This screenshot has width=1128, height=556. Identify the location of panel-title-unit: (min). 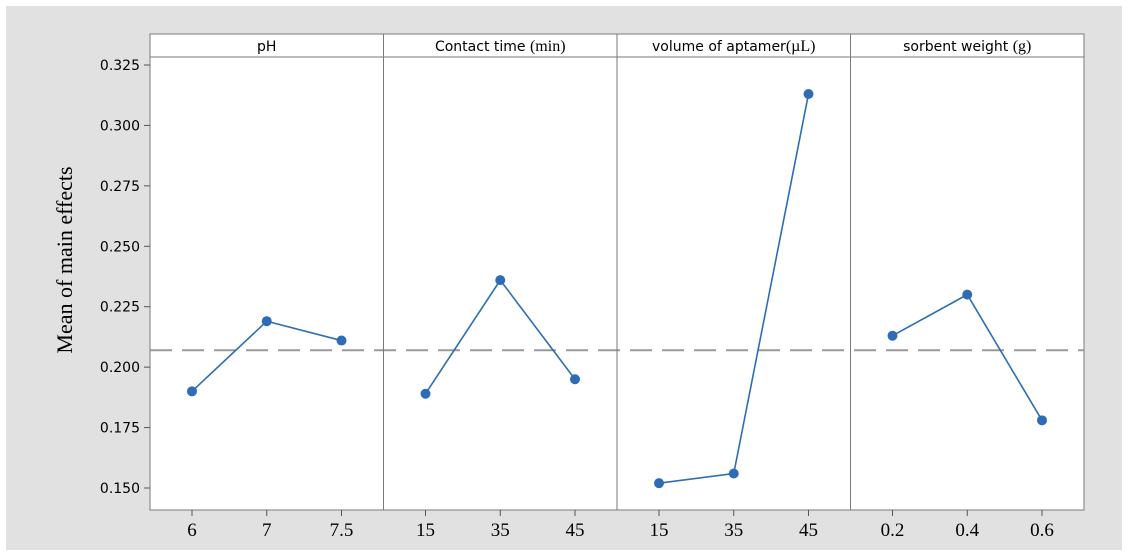
(548, 46).